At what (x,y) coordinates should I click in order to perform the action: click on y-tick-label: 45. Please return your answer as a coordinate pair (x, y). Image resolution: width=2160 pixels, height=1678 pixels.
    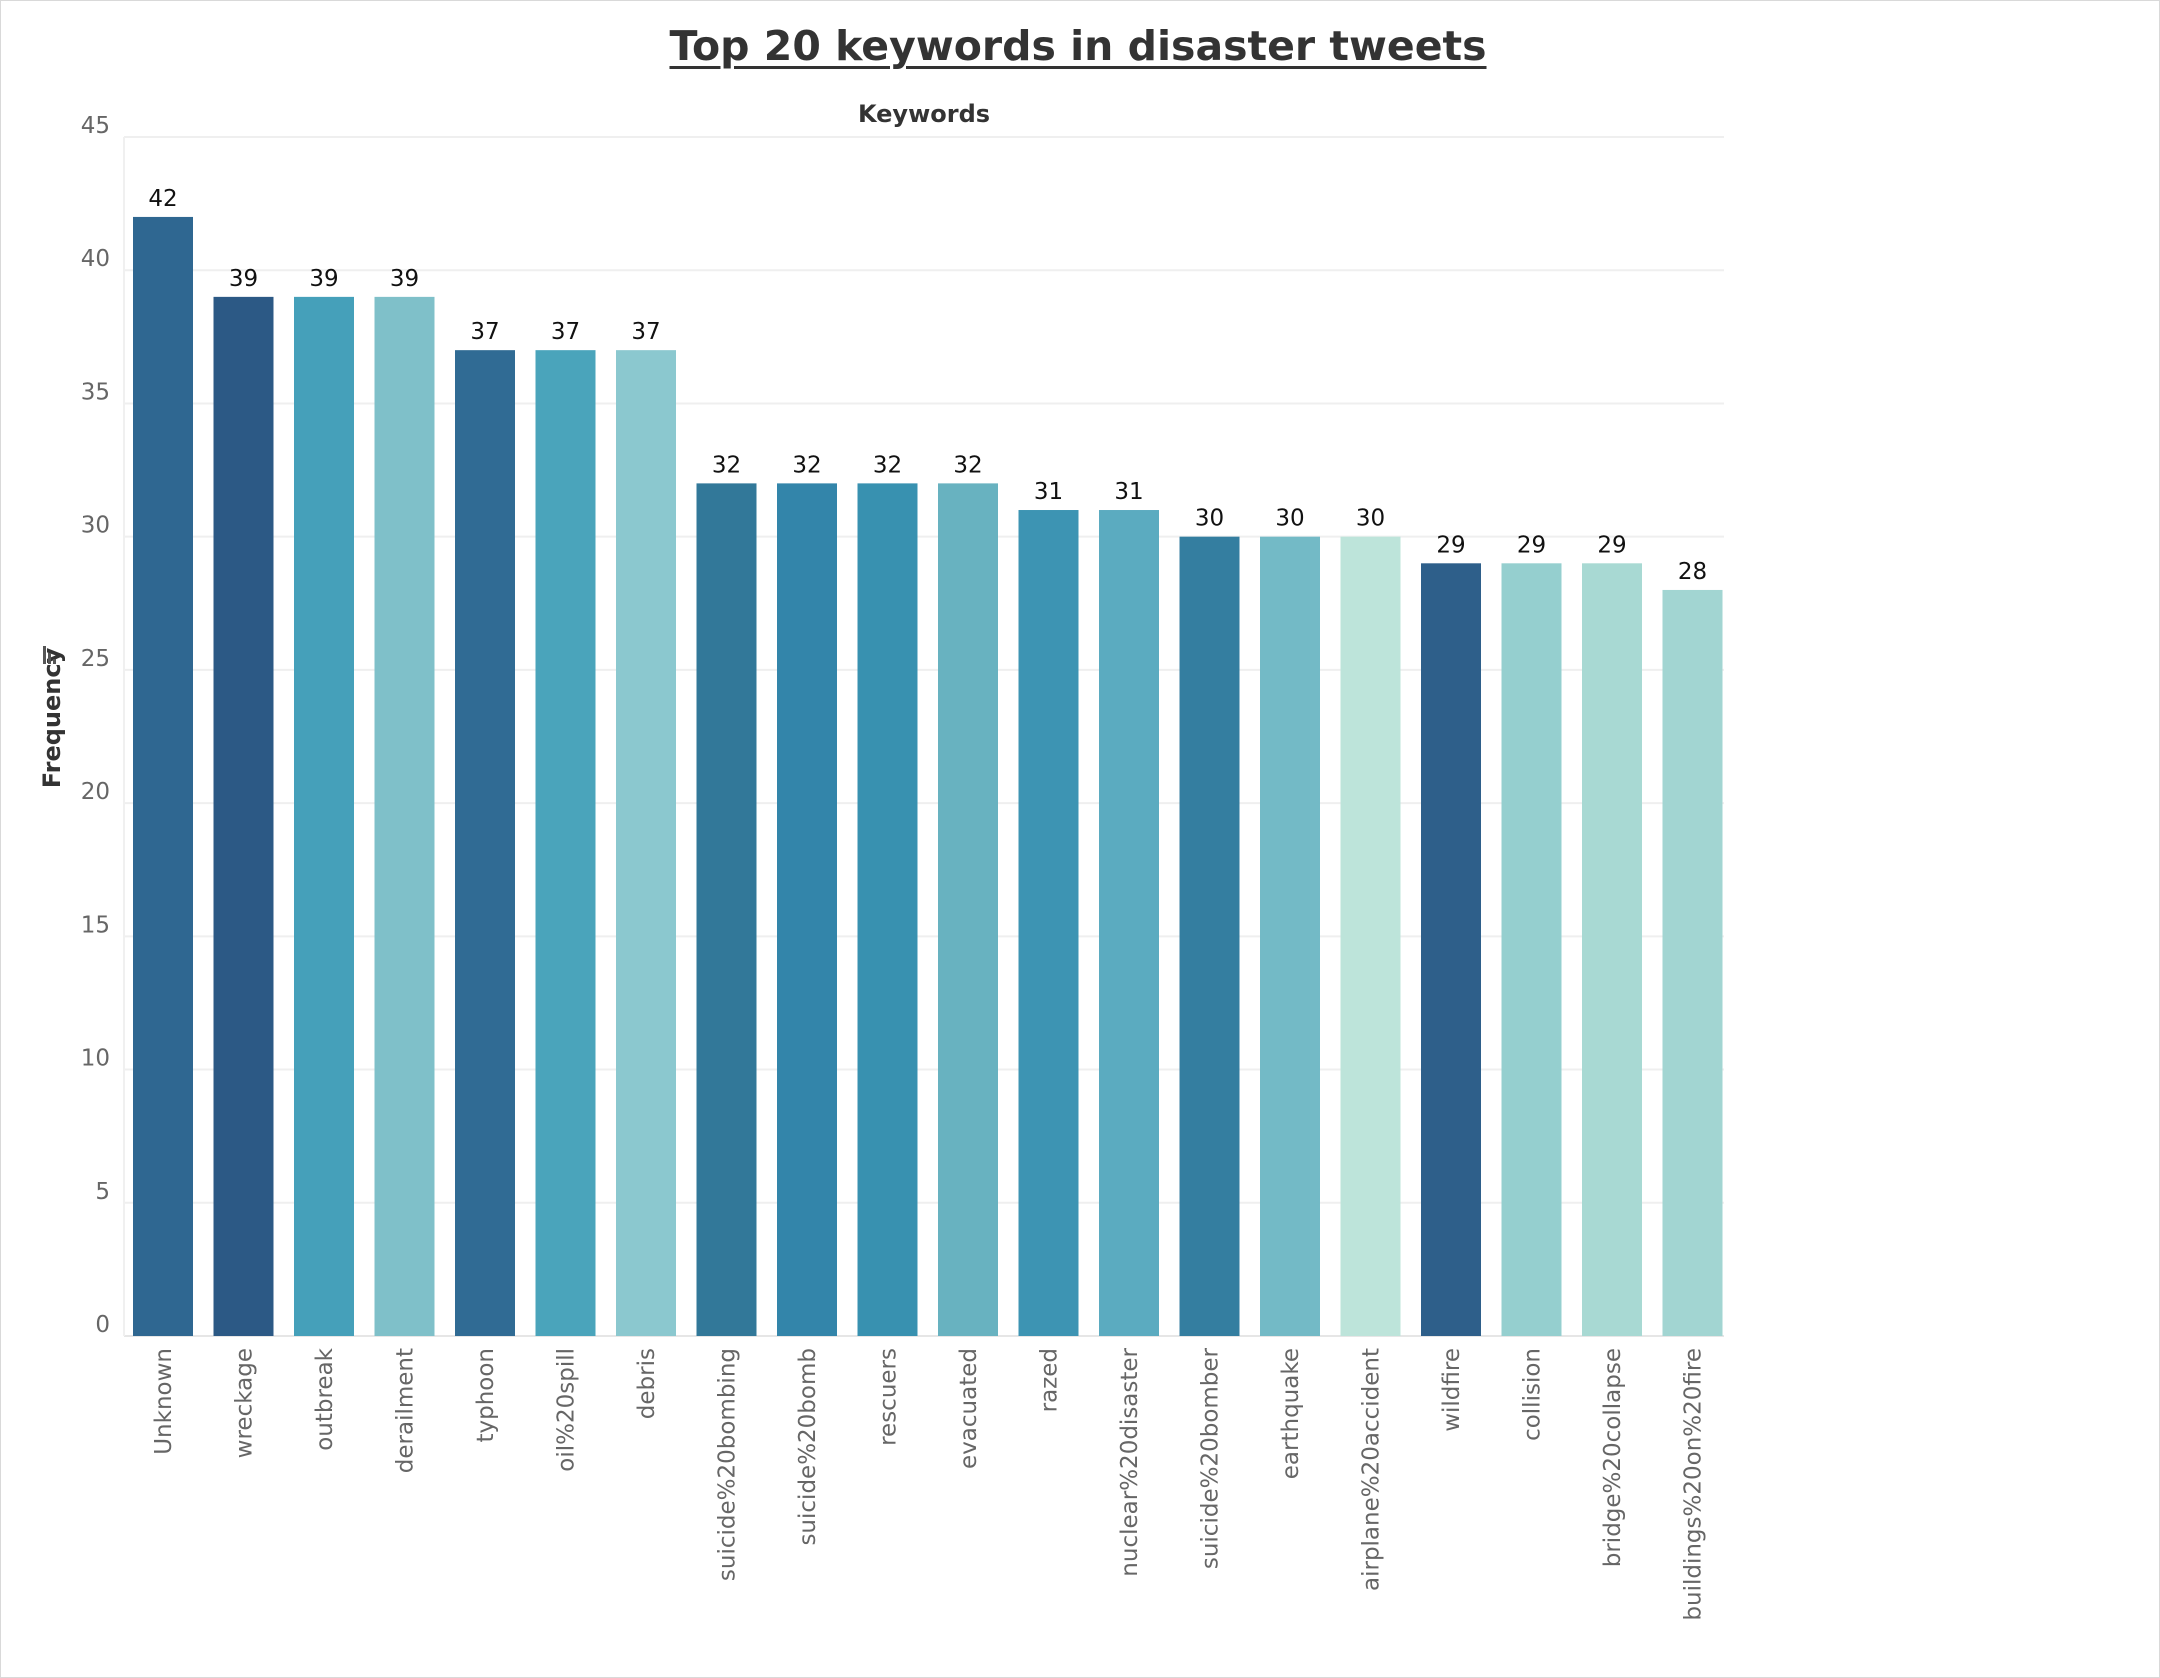
    Looking at the image, I should click on (95, 126).